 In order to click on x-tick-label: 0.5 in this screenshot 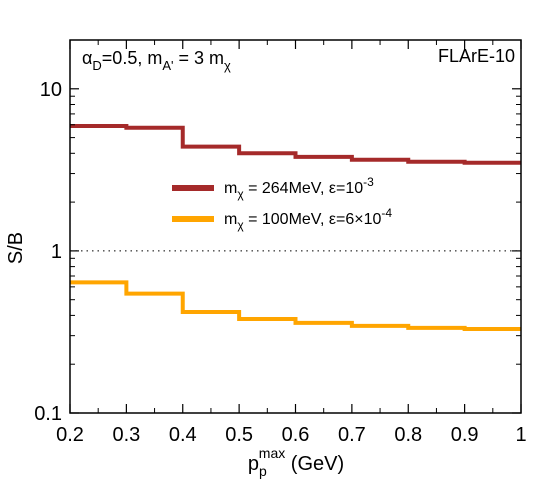, I will do `click(239, 435)`.